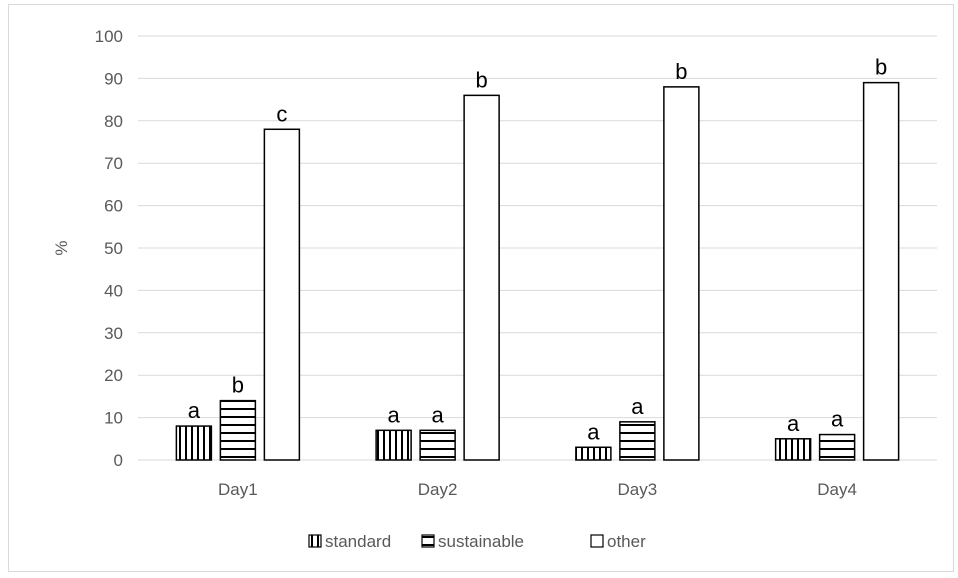 This screenshot has height=578, width=958. I want to click on legend-swatch-other, so click(597, 541).